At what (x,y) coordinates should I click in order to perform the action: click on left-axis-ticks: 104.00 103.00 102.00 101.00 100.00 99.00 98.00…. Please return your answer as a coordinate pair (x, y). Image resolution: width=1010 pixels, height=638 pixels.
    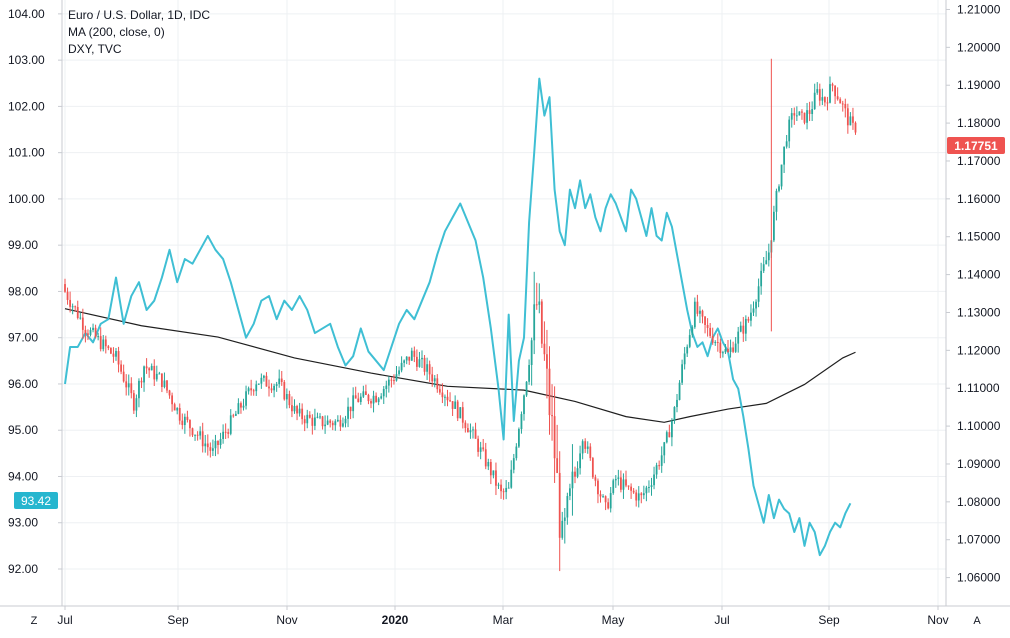
    Looking at the image, I should click on (35, 291).